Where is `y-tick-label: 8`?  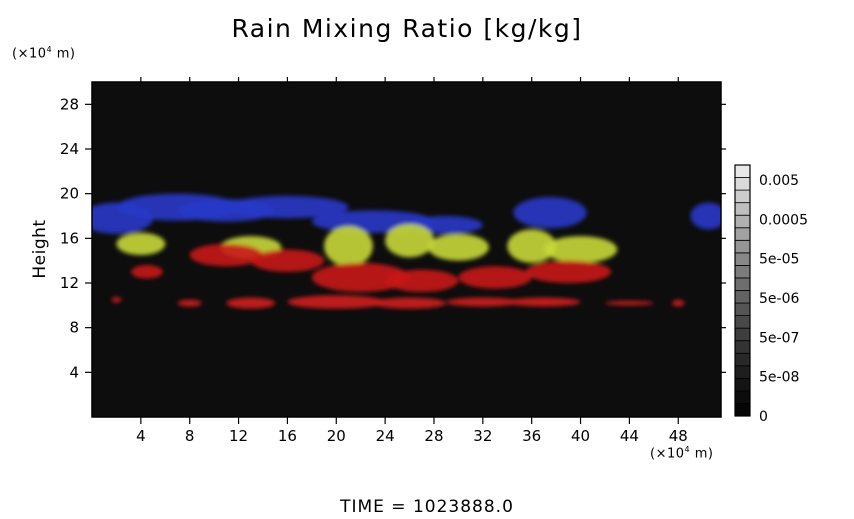 y-tick-label: 8 is located at coordinates (74, 328).